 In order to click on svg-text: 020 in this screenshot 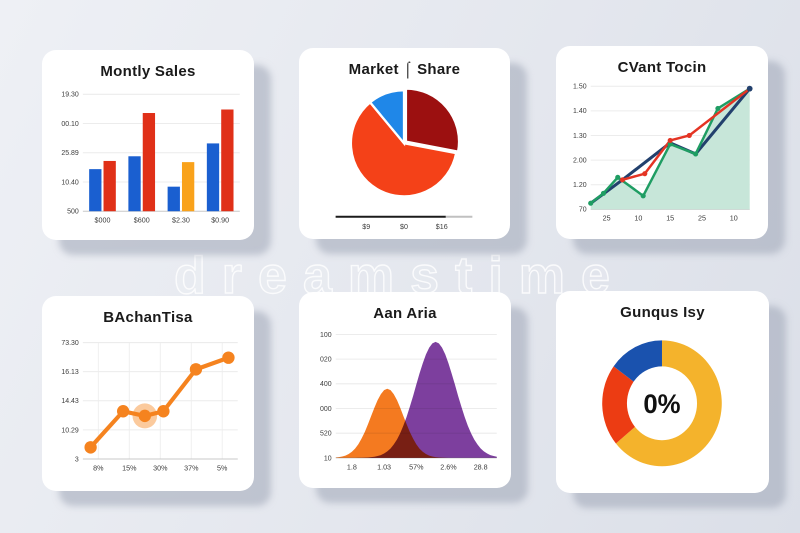, I will do `click(326, 360)`.